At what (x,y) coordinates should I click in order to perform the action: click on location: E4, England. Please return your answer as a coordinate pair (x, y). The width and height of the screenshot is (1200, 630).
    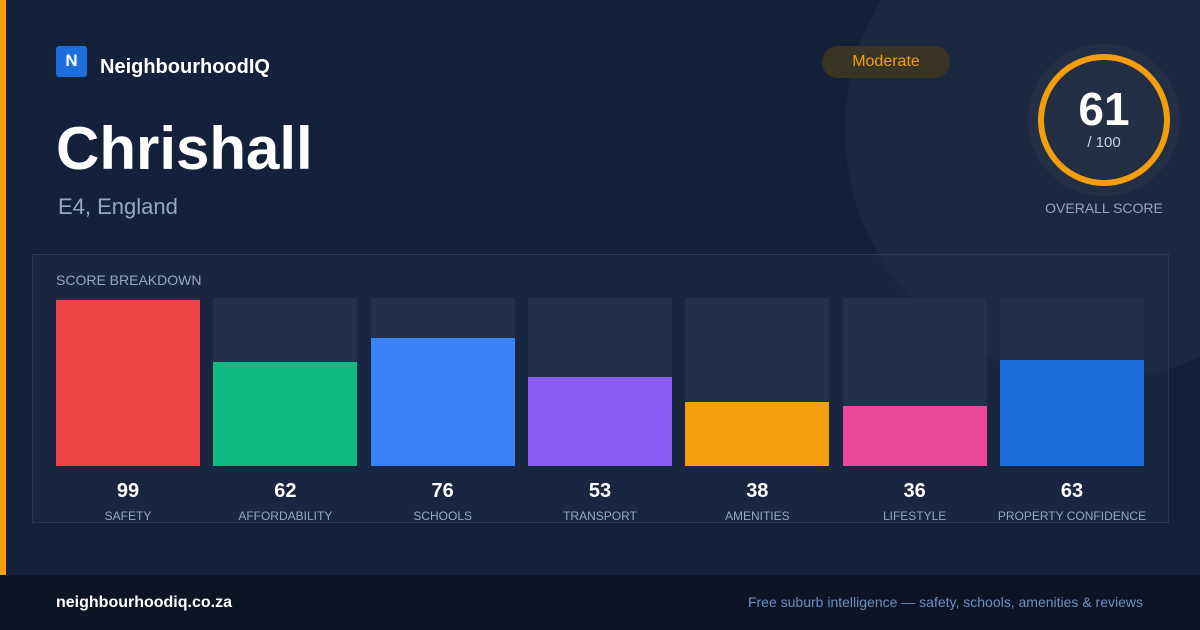
    Looking at the image, I should click on (118, 206).